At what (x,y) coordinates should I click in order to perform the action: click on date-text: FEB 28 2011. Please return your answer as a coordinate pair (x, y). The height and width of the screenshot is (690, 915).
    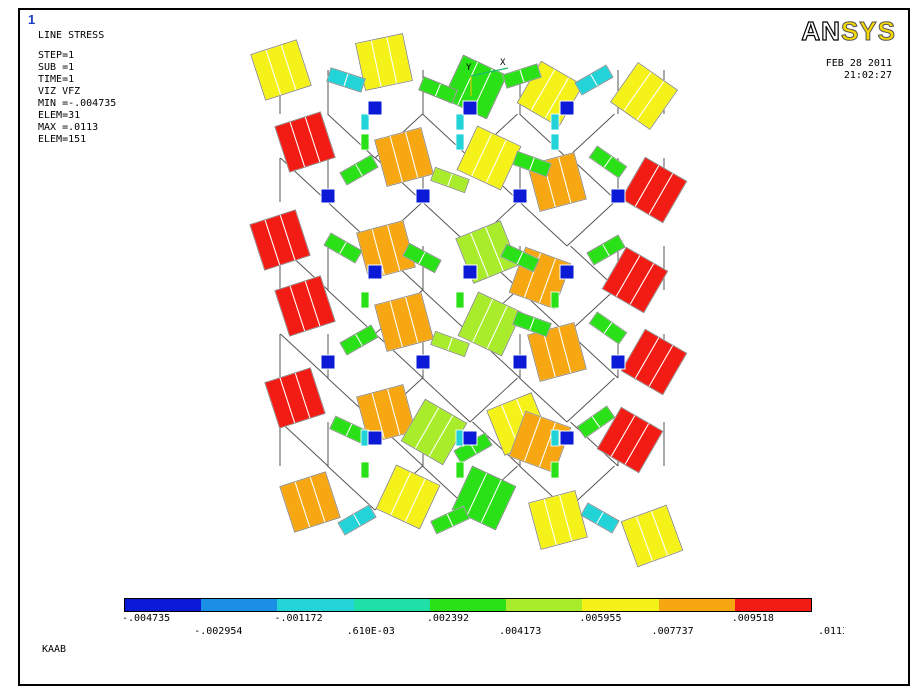
    Looking at the image, I should click on (858, 63).